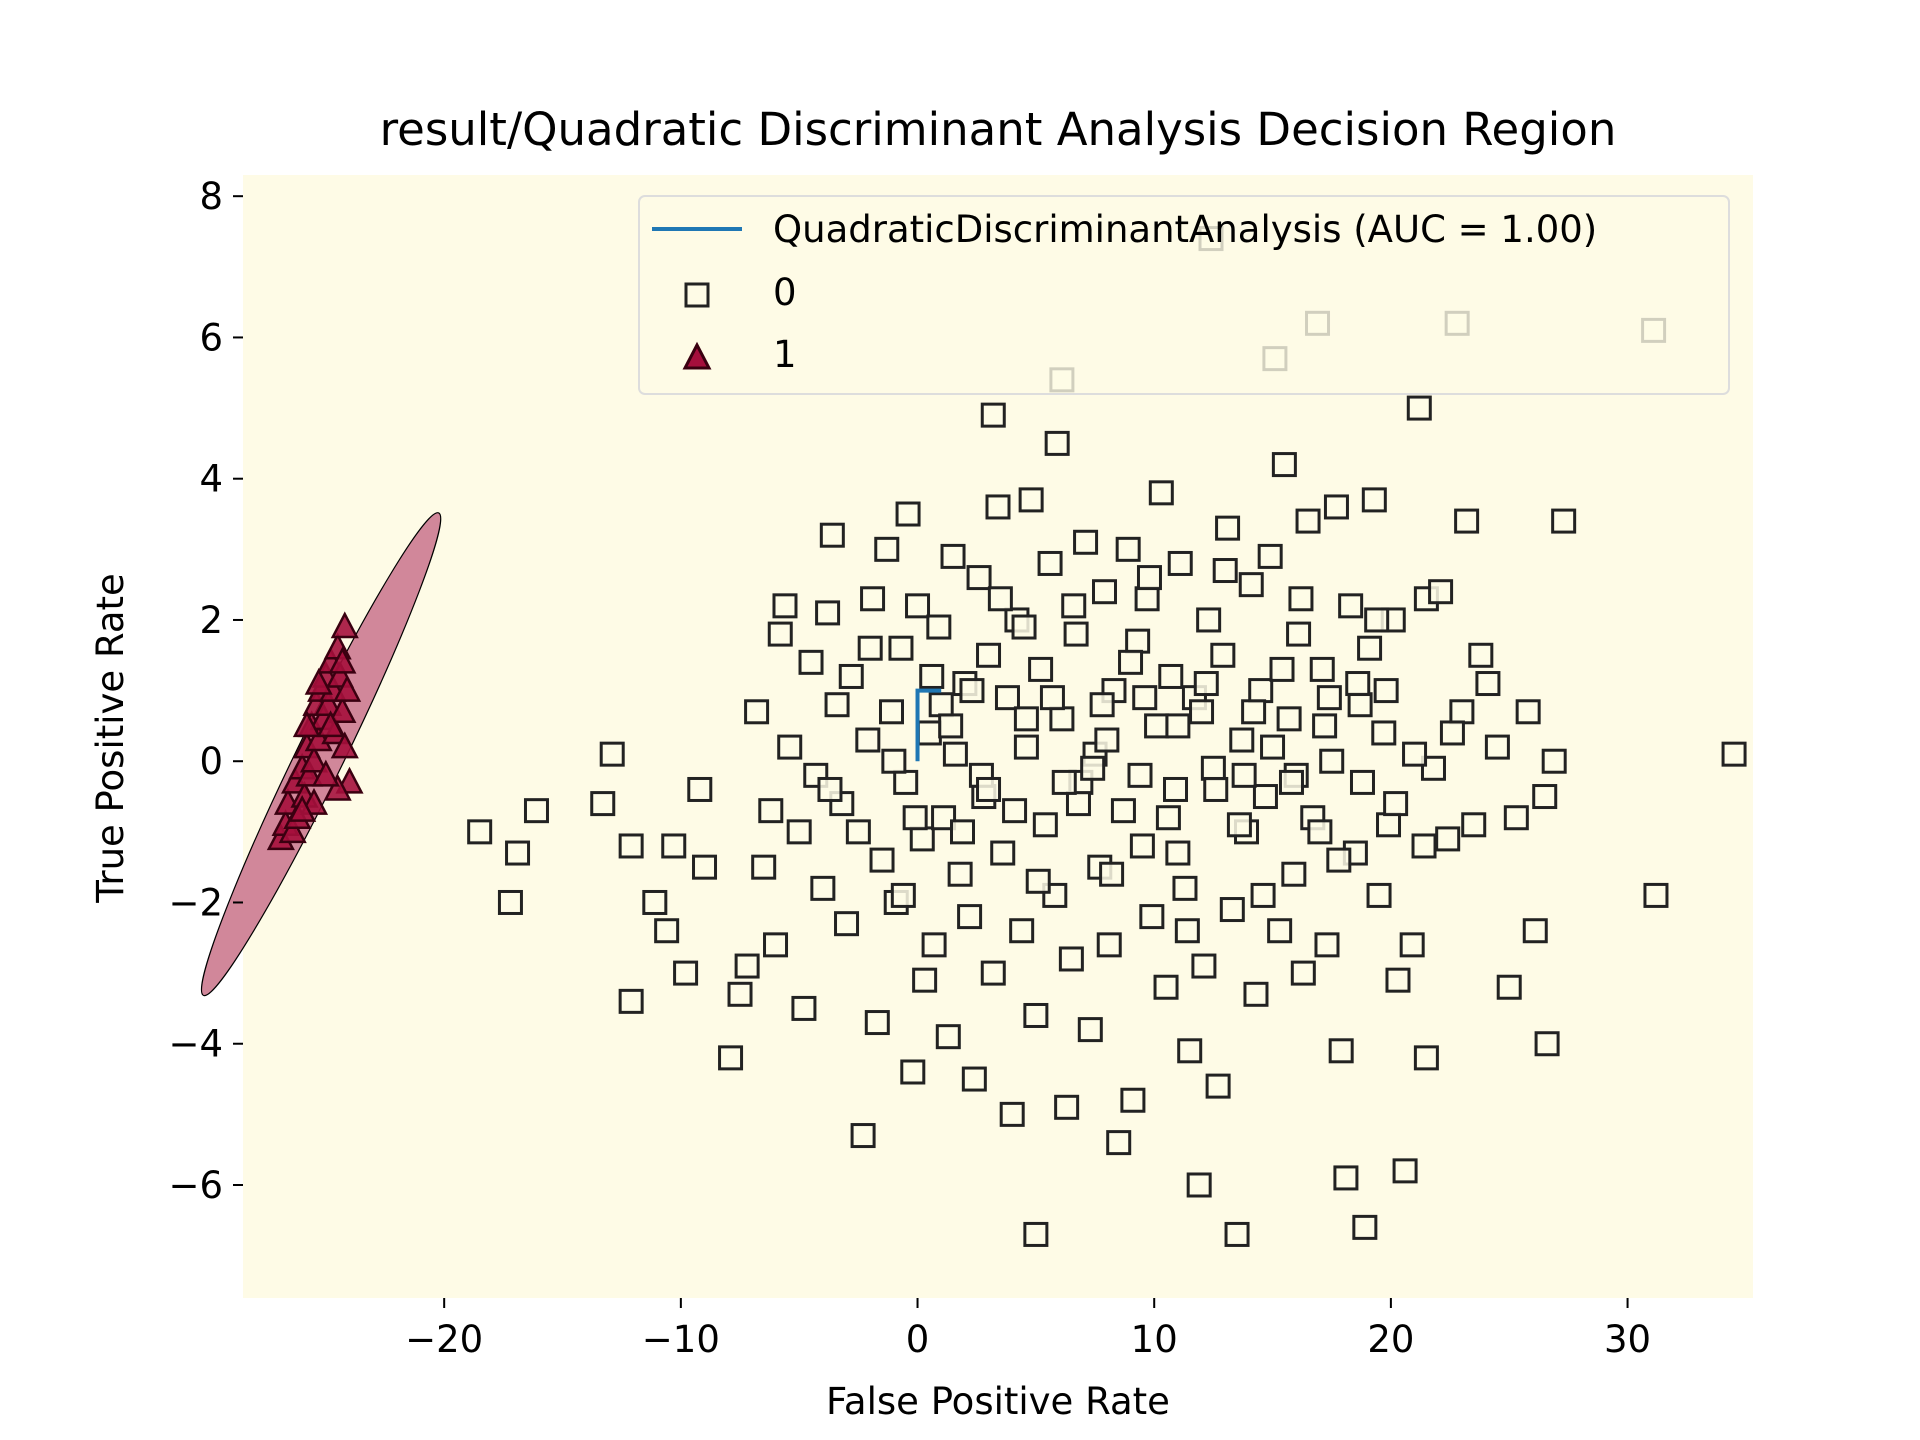 The width and height of the screenshot is (1920, 1440). I want to click on x-tick-label: 30, so click(1627, 1339).